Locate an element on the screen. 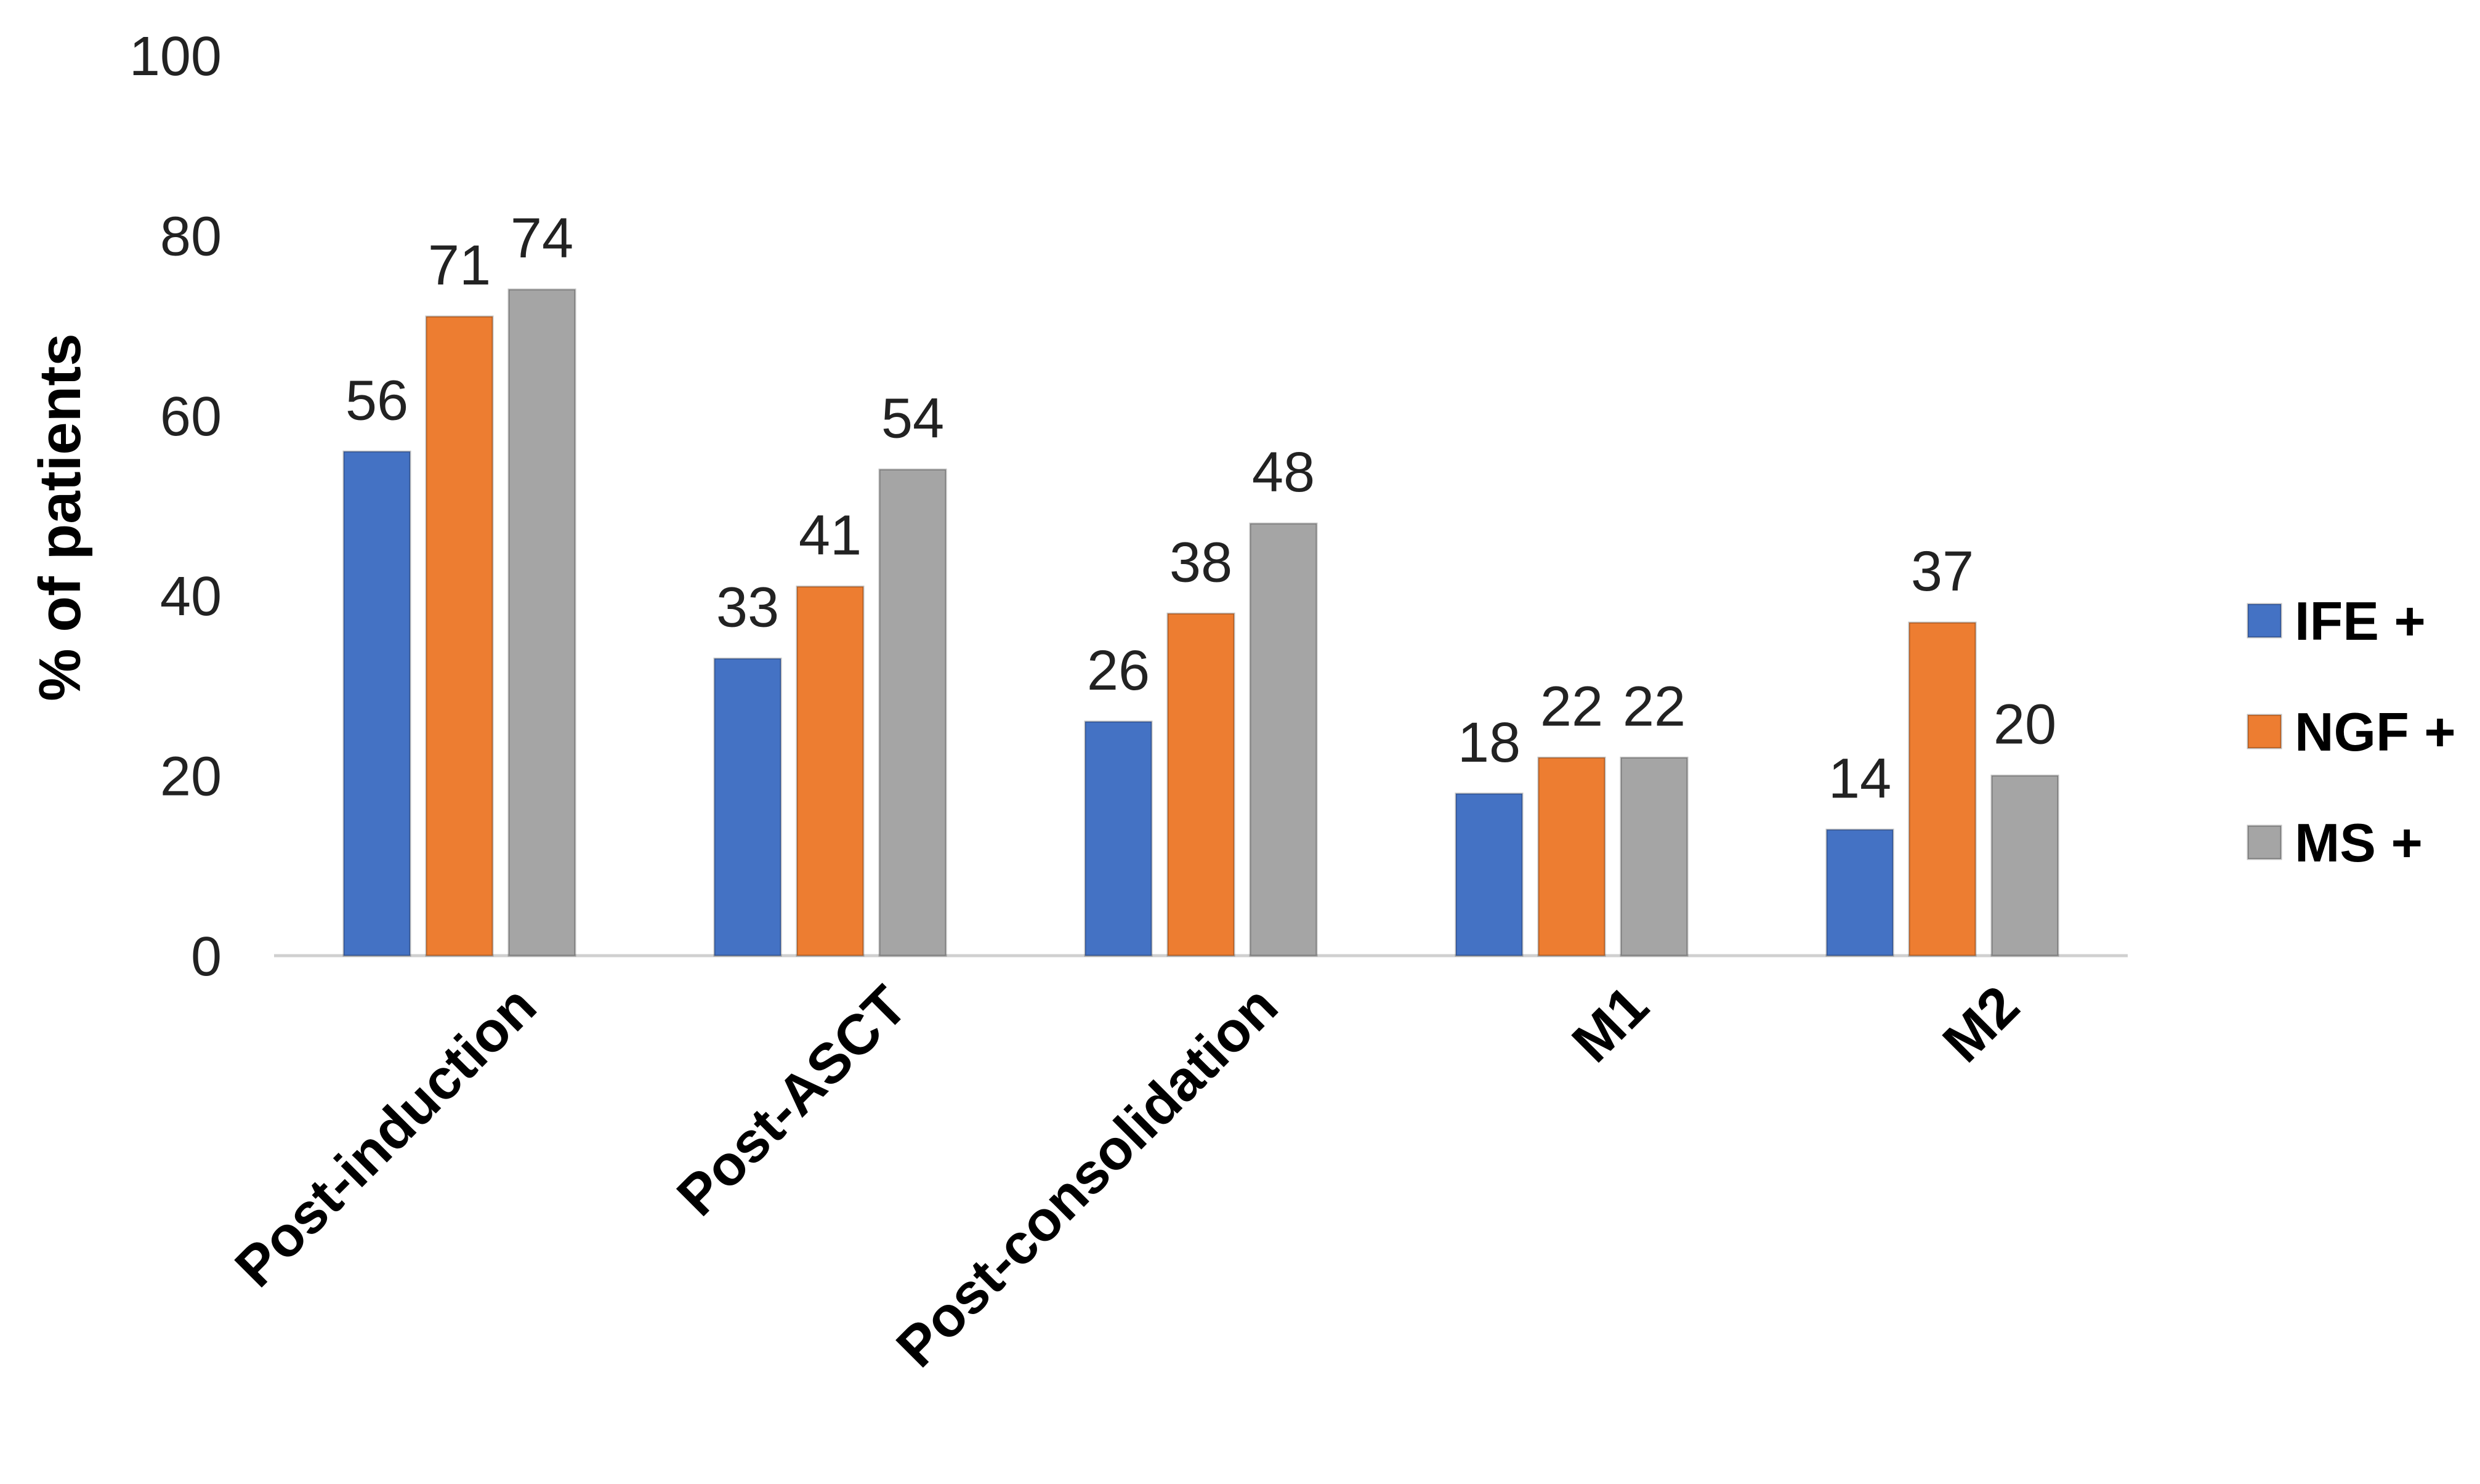 Image resolution: width=2480 pixels, height=1484 pixels. legend-label: MS + is located at coordinates (2359, 842).